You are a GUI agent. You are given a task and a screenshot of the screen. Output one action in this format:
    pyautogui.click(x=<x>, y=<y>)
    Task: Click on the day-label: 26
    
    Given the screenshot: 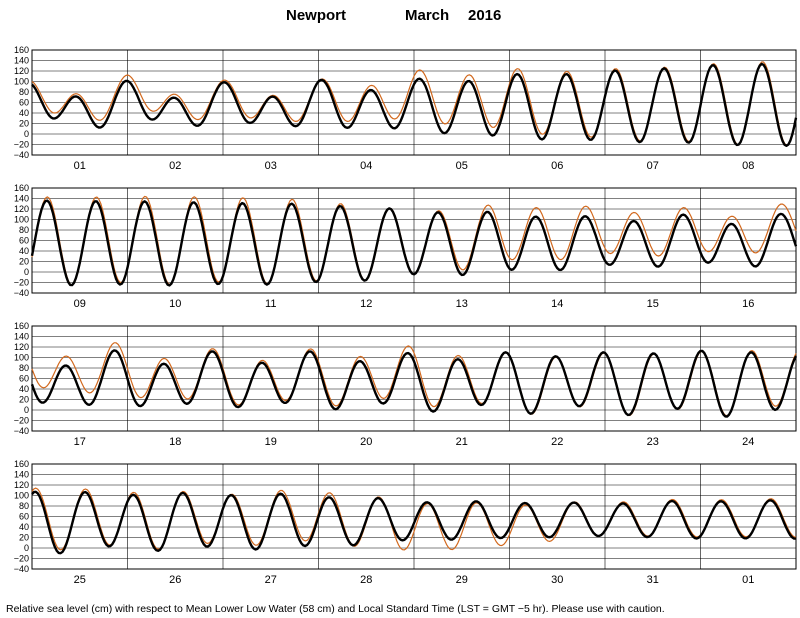 What is the action you would take?
    pyautogui.click(x=175, y=580)
    